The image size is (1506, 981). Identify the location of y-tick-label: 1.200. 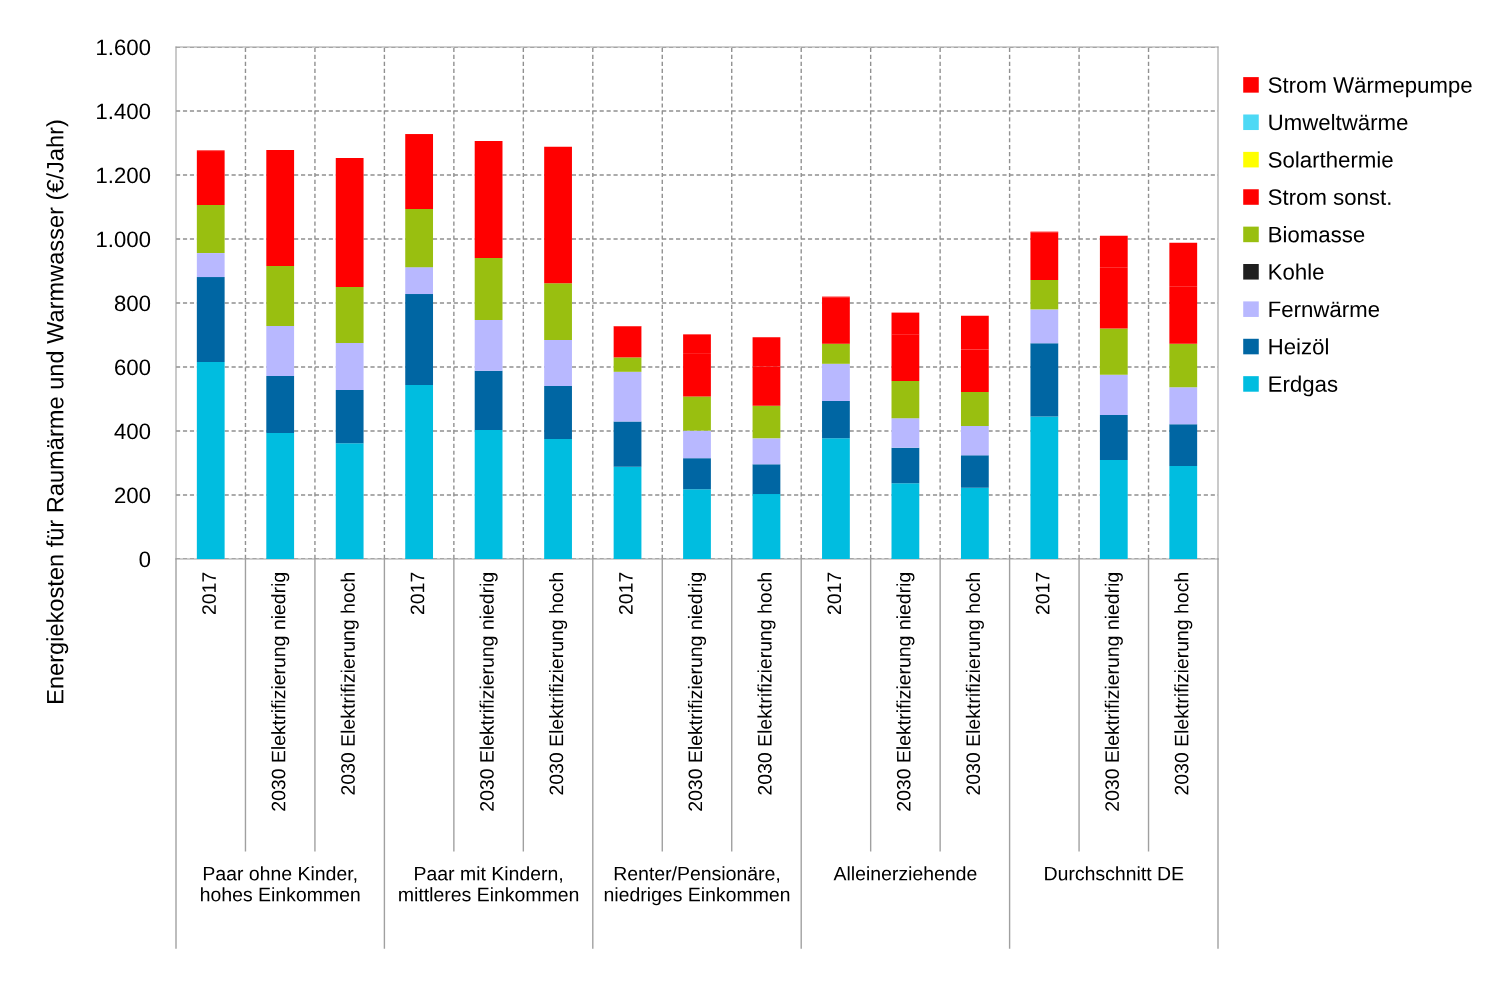
(124, 175).